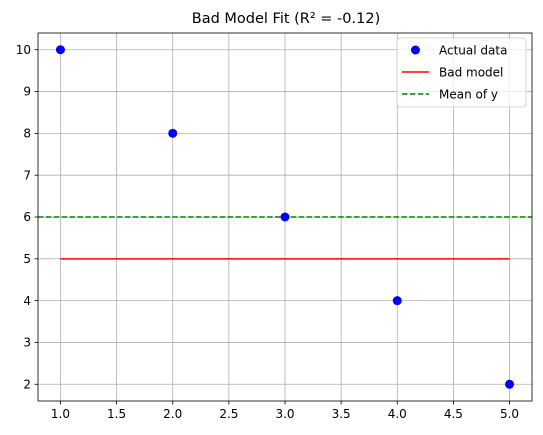  Describe the element at coordinates (341, 414) in the screenshot. I see `x-tick-label: 3.5` at that location.